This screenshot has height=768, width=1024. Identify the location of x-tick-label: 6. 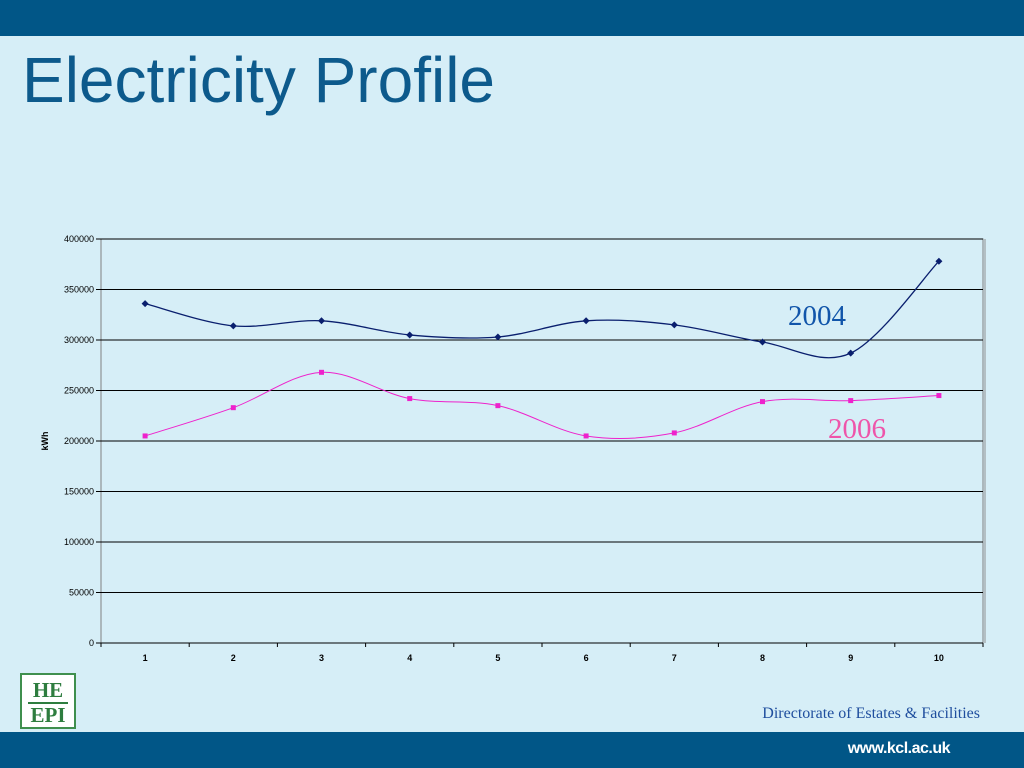
(586, 658).